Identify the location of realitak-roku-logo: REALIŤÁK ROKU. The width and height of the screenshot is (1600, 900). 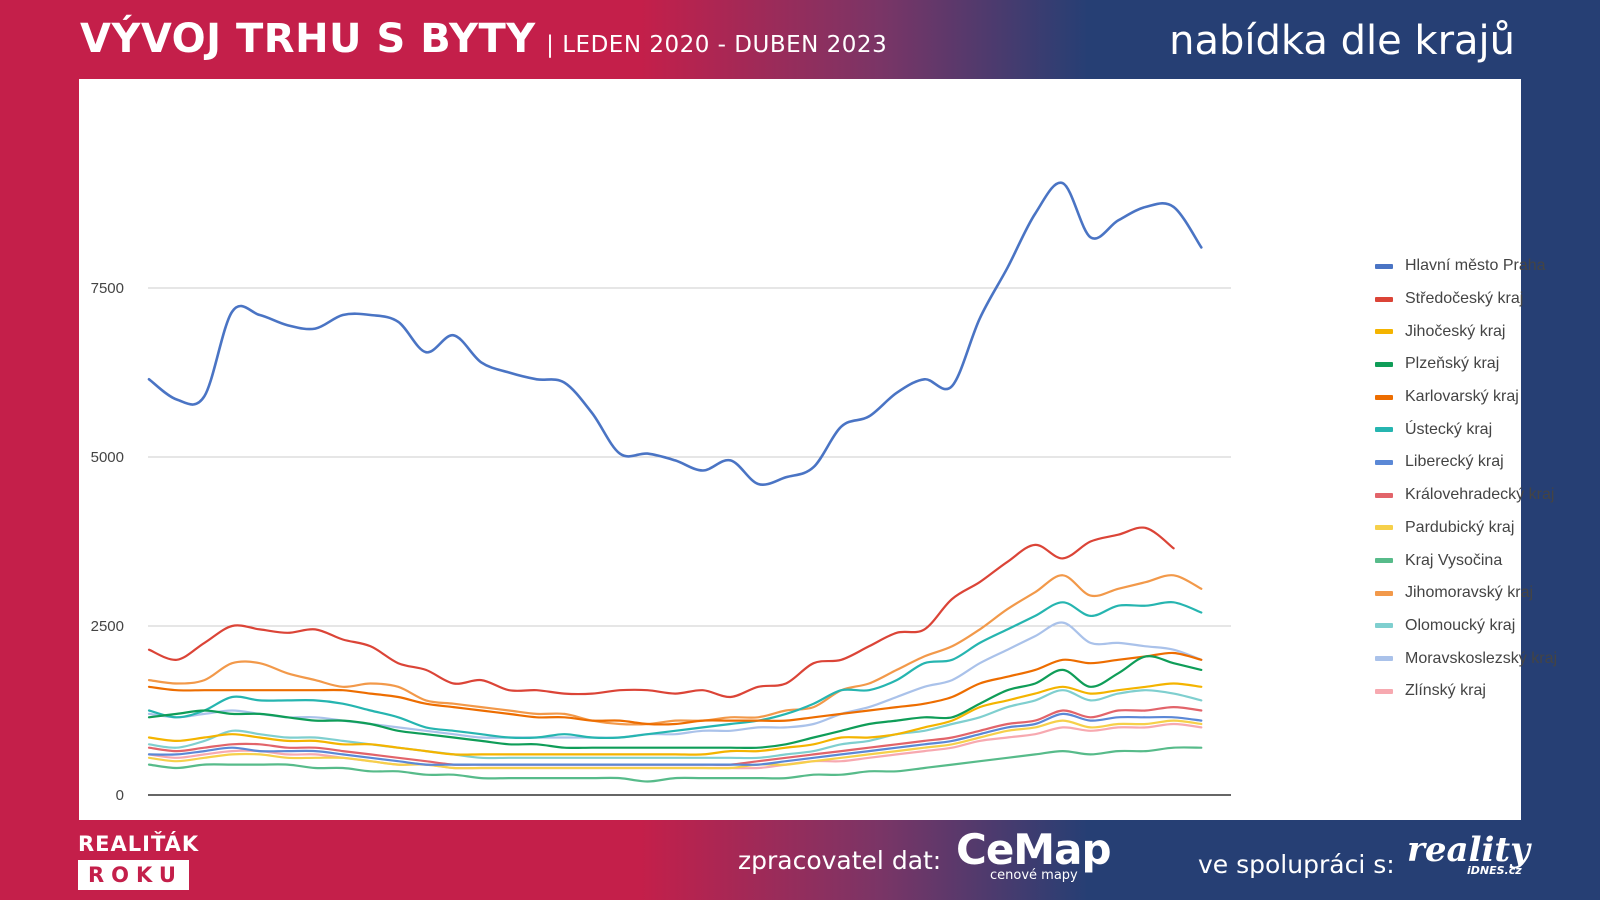
(138, 861).